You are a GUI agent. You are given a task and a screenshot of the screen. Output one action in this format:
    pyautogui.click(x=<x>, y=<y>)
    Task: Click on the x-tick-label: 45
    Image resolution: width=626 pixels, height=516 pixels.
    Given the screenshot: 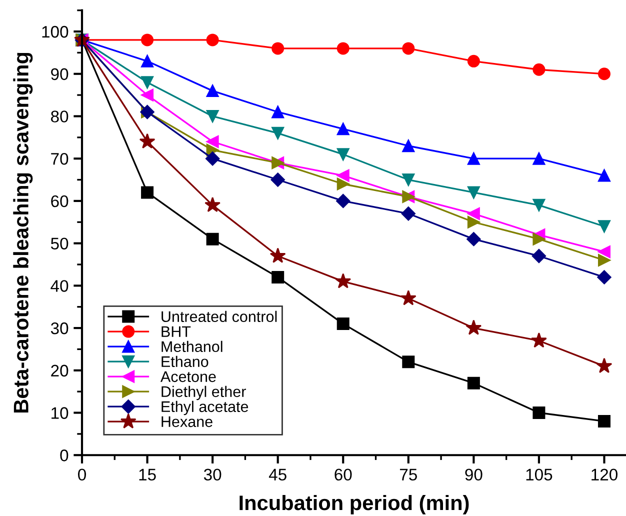 What is the action you would take?
    pyautogui.click(x=277, y=474)
    